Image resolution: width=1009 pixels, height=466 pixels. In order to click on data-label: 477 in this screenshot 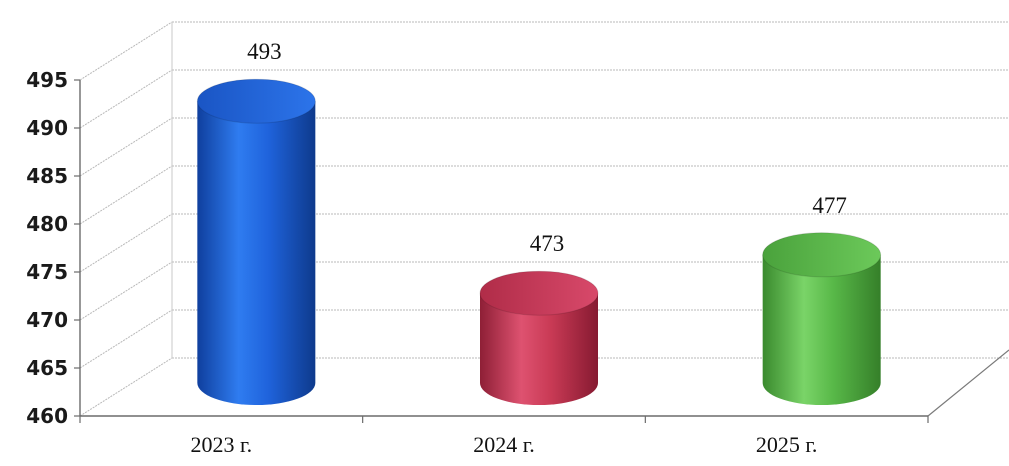, I will do `click(829, 205)`.